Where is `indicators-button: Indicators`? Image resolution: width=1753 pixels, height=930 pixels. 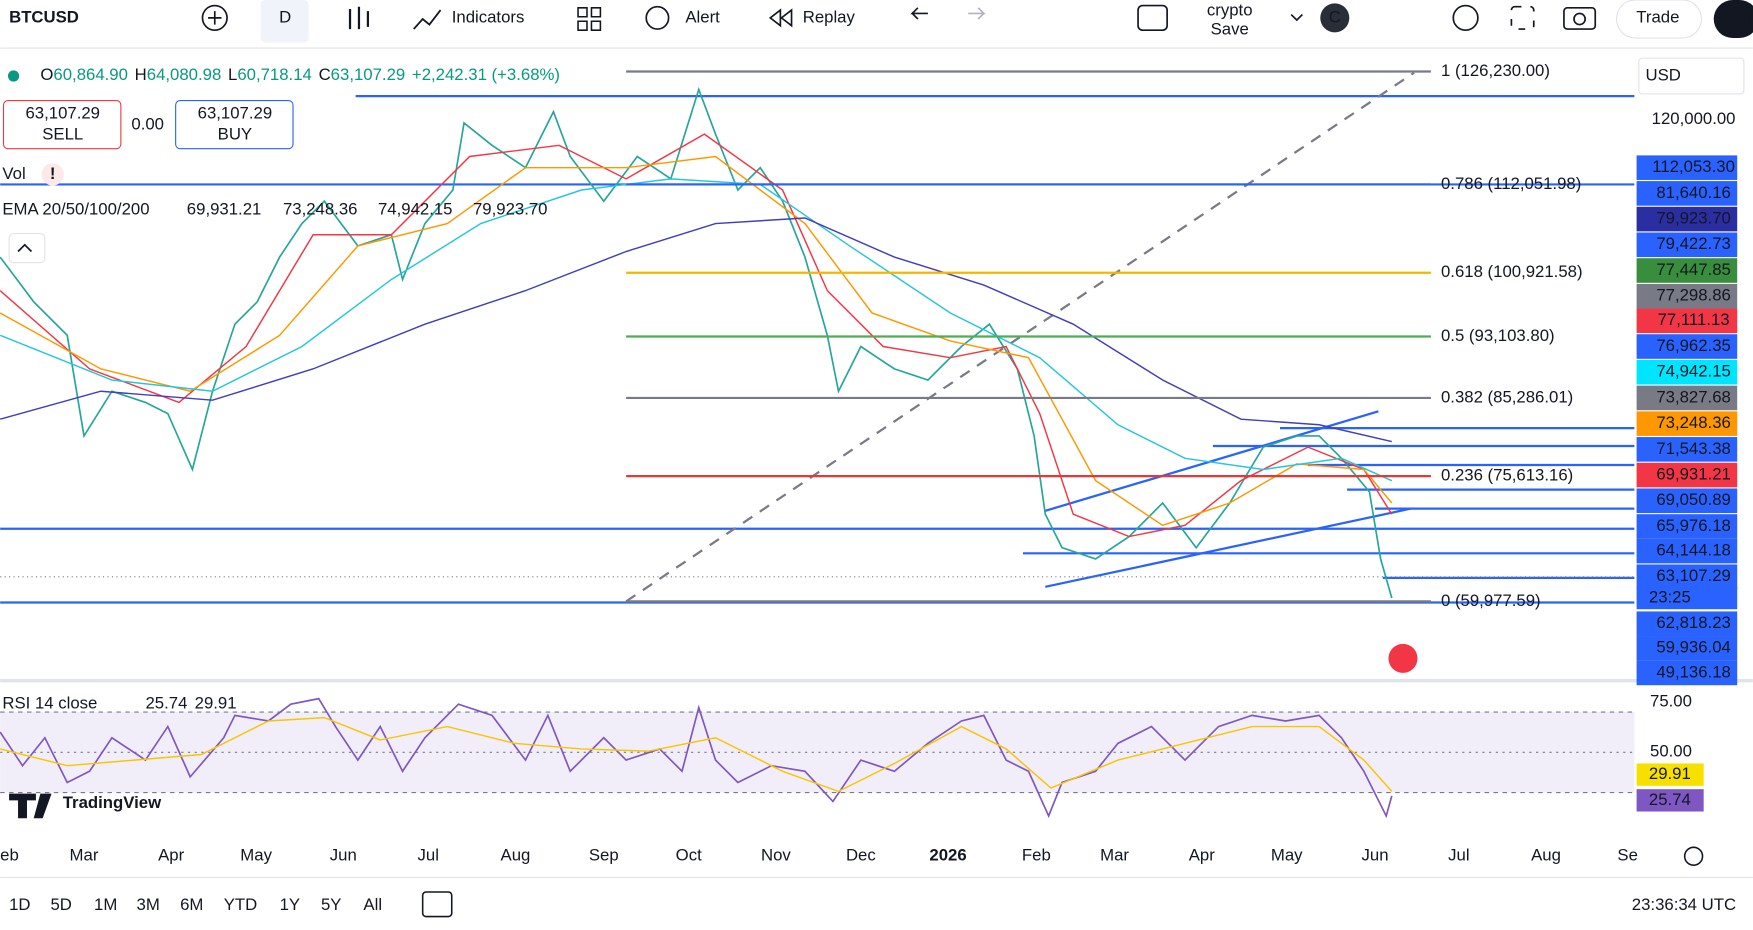 indicators-button: Indicators is located at coordinates (488, 16).